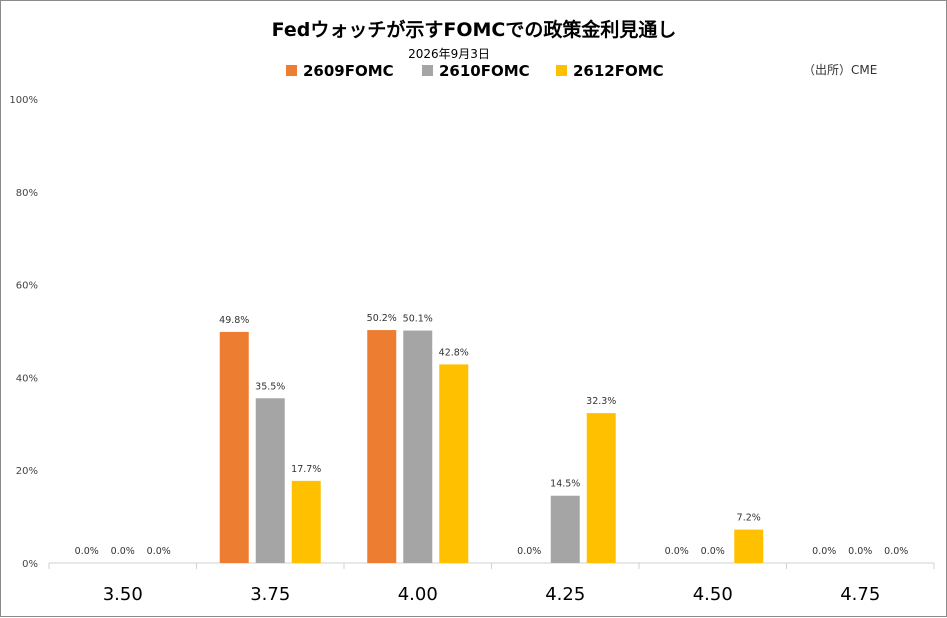 The width and height of the screenshot is (947, 618). I want to click on bar-2612FOMC-3.75, so click(306, 521).